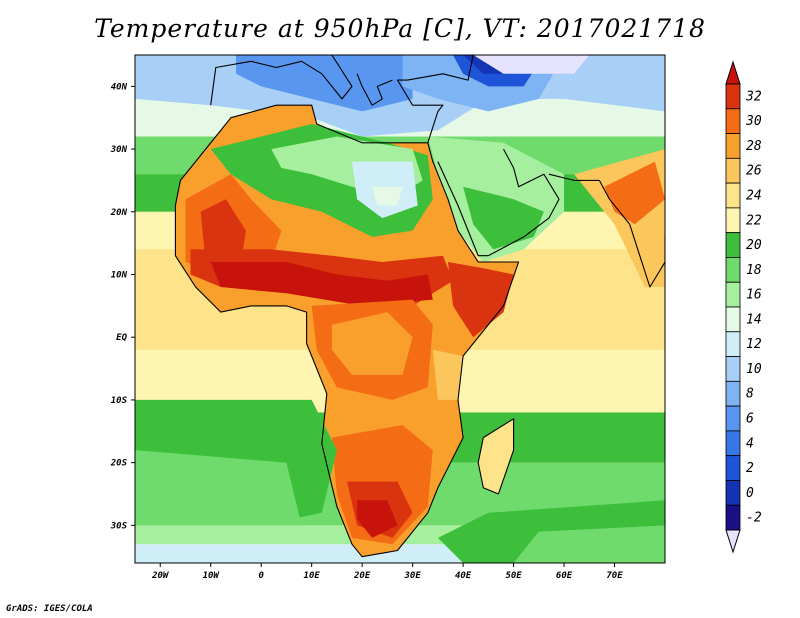 The height and width of the screenshot is (618, 800). I want to click on field-india-hot, so click(634, 193).